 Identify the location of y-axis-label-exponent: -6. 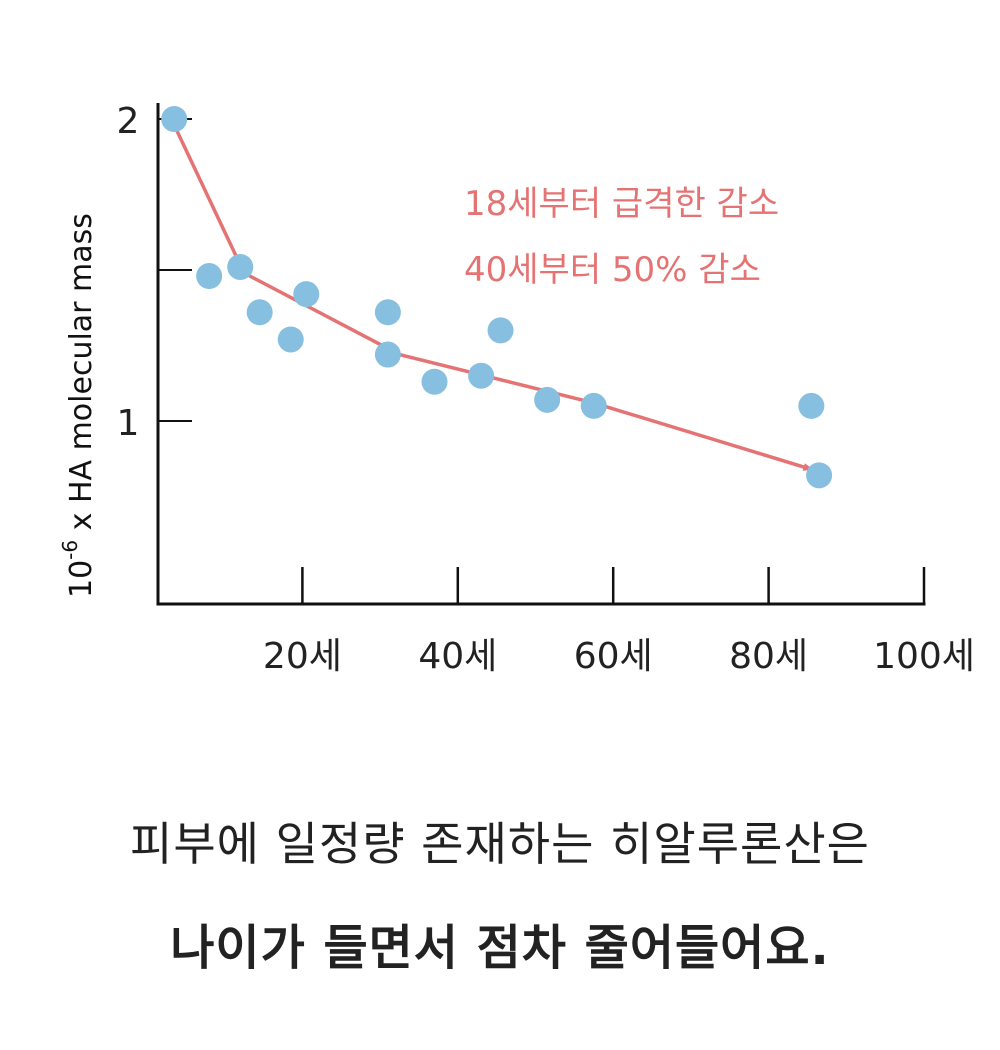
(70, 550).